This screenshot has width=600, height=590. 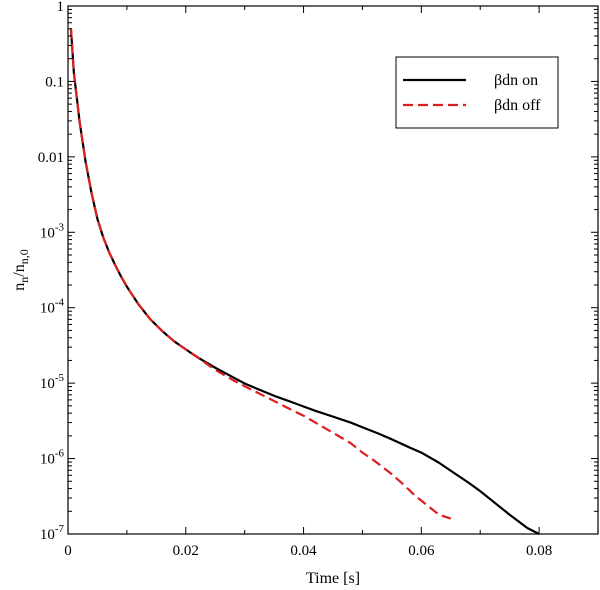 What do you see at coordinates (51, 158) in the screenshot?
I see `y-tick-label: 0.01` at bounding box center [51, 158].